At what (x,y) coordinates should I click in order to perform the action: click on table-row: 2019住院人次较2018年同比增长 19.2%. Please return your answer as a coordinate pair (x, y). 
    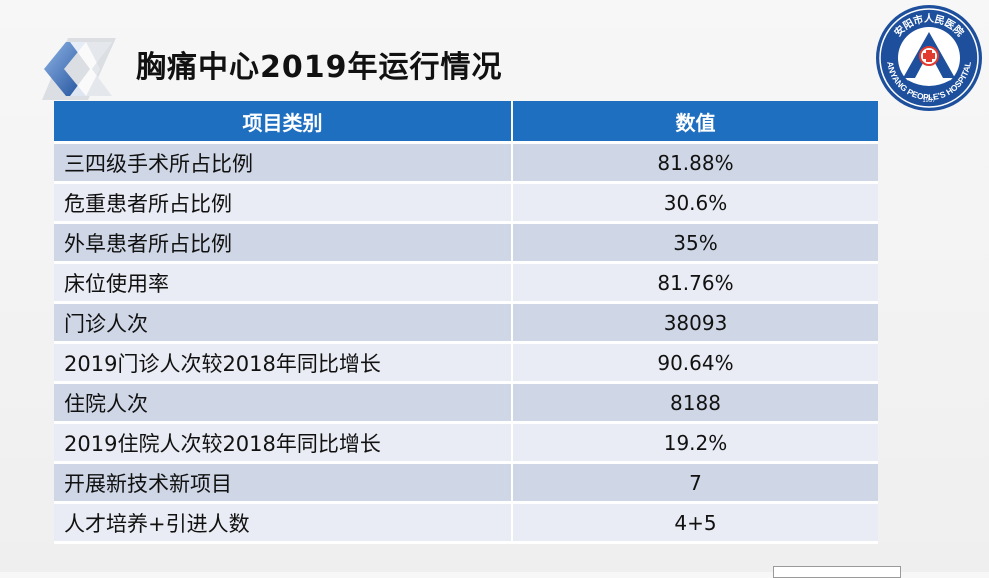
    Looking at the image, I should click on (466, 443).